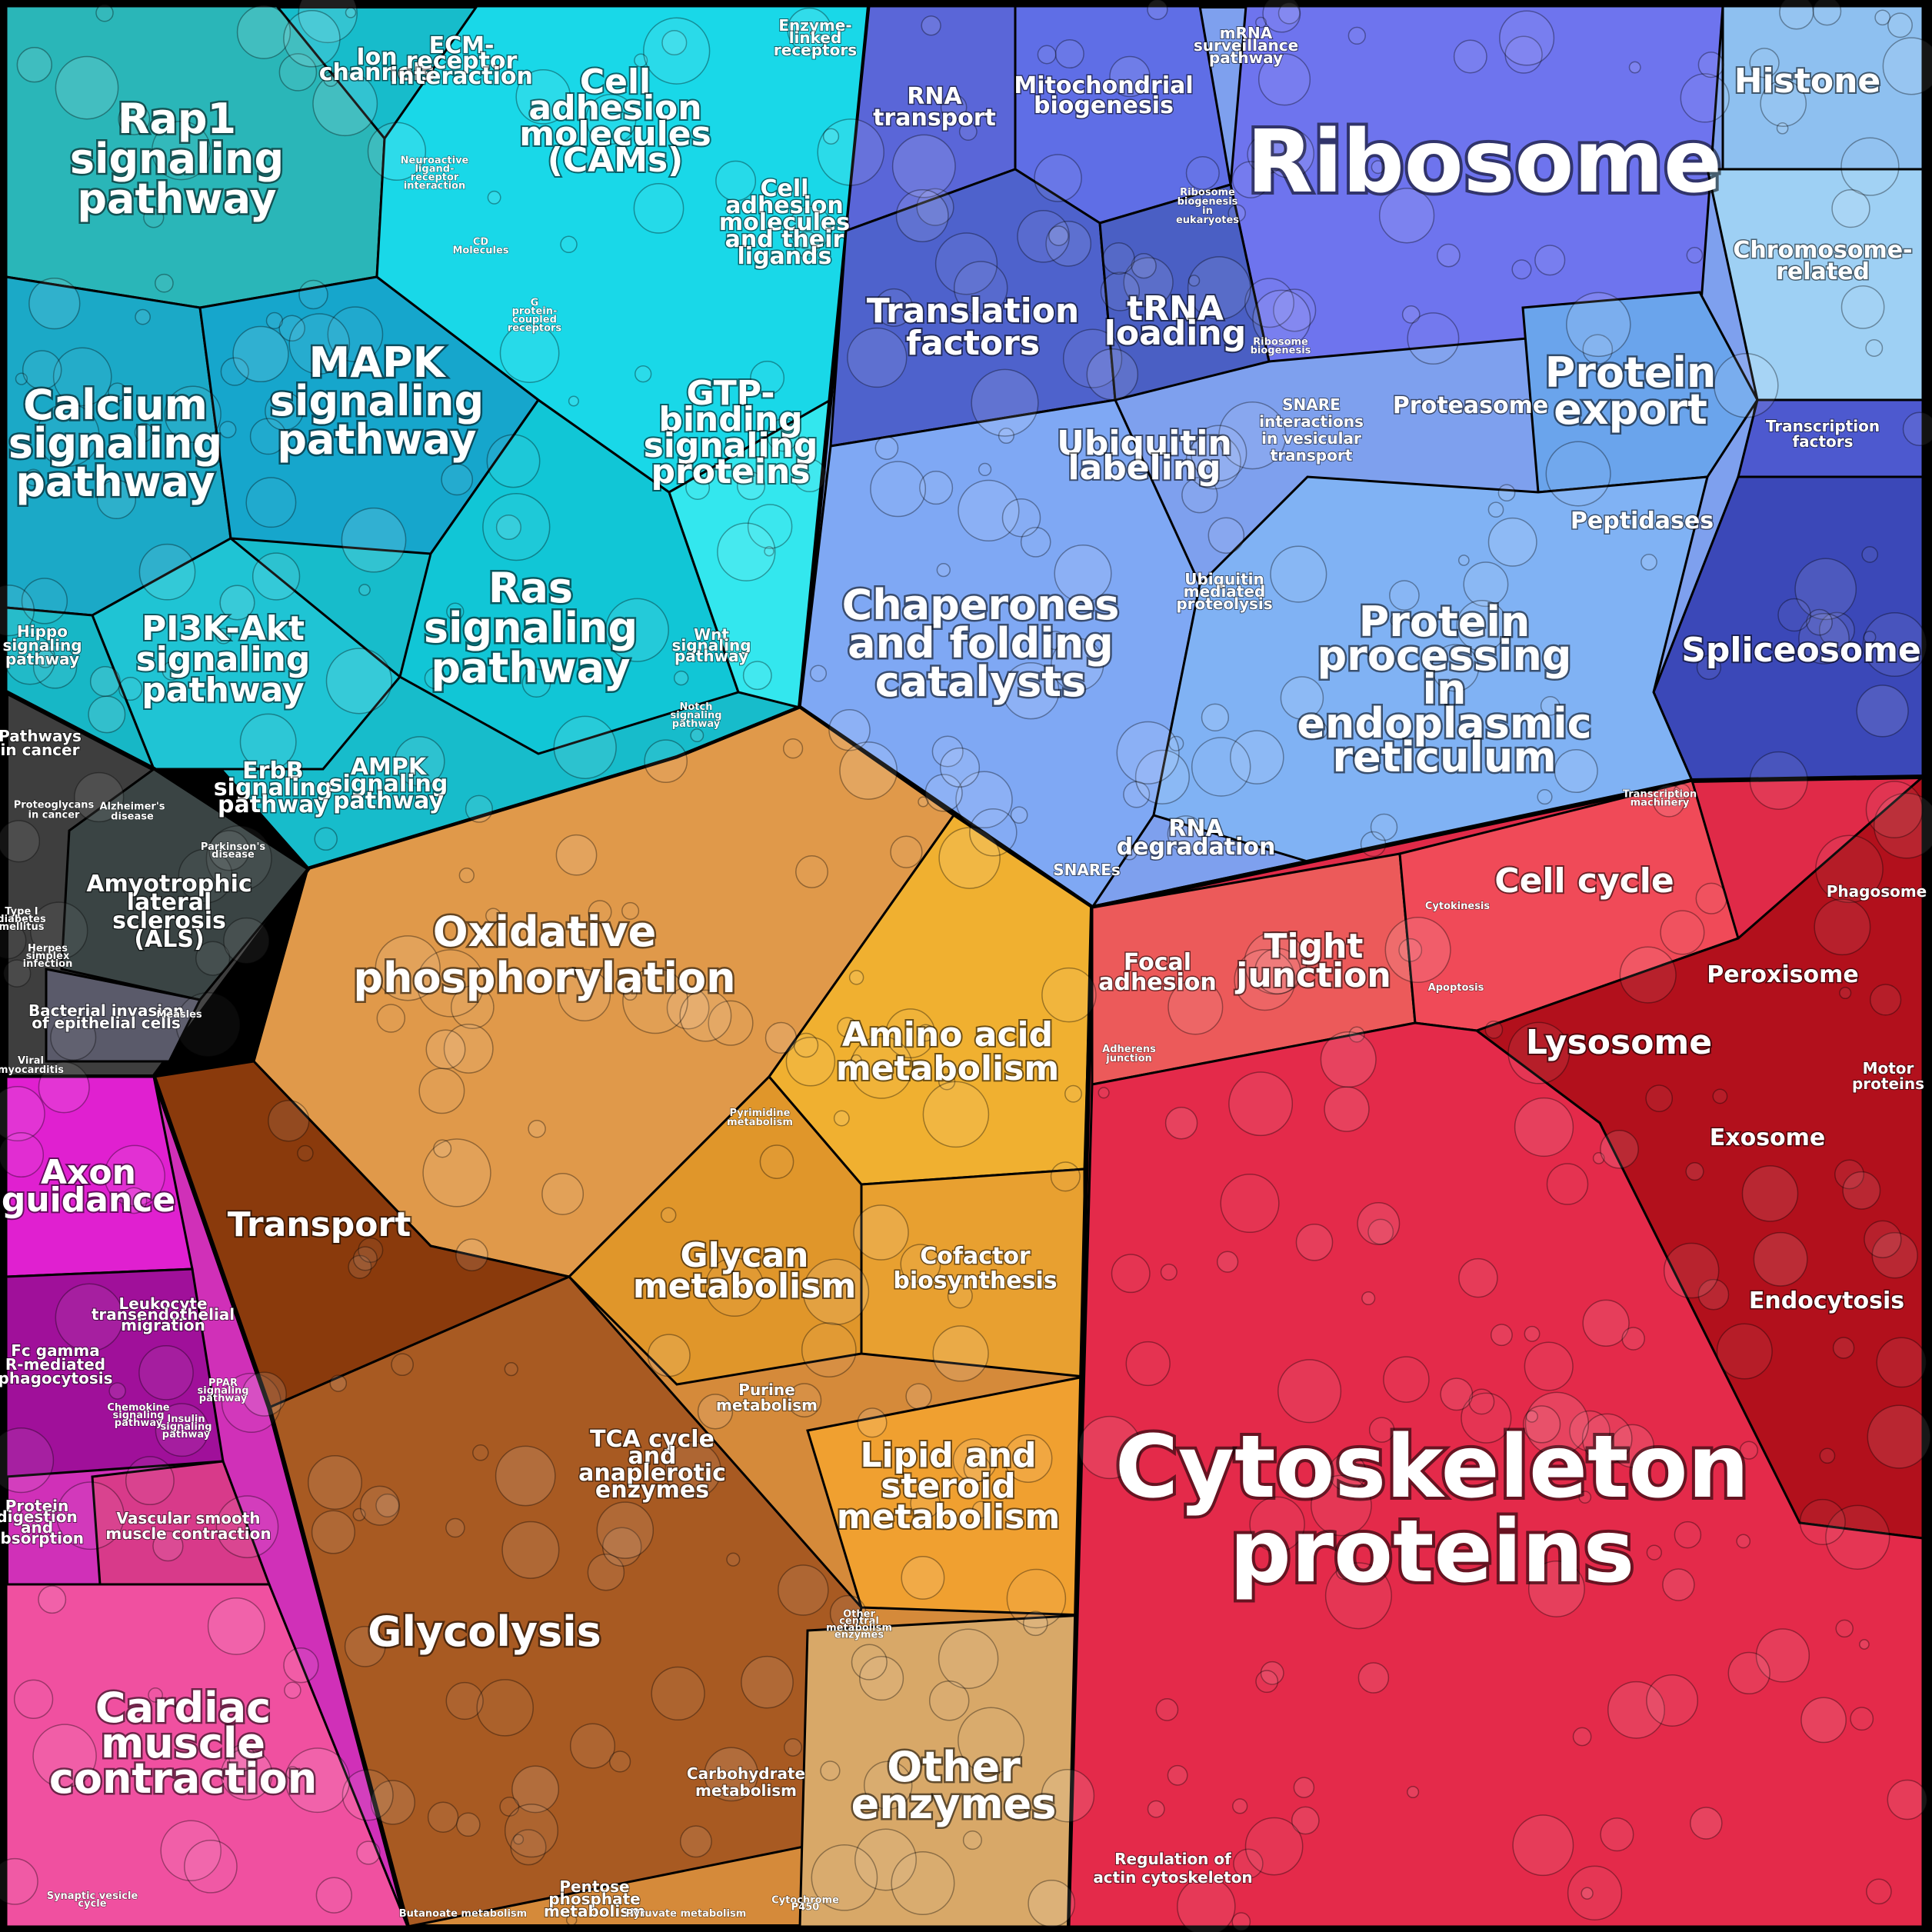 The image size is (1932, 1932). Describe the element at coordinates (1432, 1552) in the screenshot. I see `label-line: proteins` at that location.